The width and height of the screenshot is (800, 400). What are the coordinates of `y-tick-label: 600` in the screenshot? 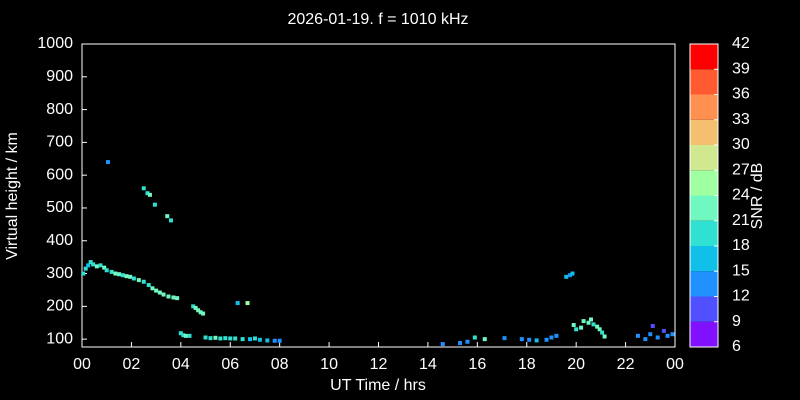 It's located at (59, 174).